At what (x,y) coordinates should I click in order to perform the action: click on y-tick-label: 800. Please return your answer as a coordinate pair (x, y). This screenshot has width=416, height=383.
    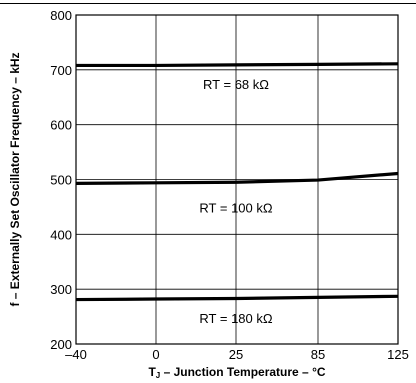
    Looking at the image, I should click on (61, 15).